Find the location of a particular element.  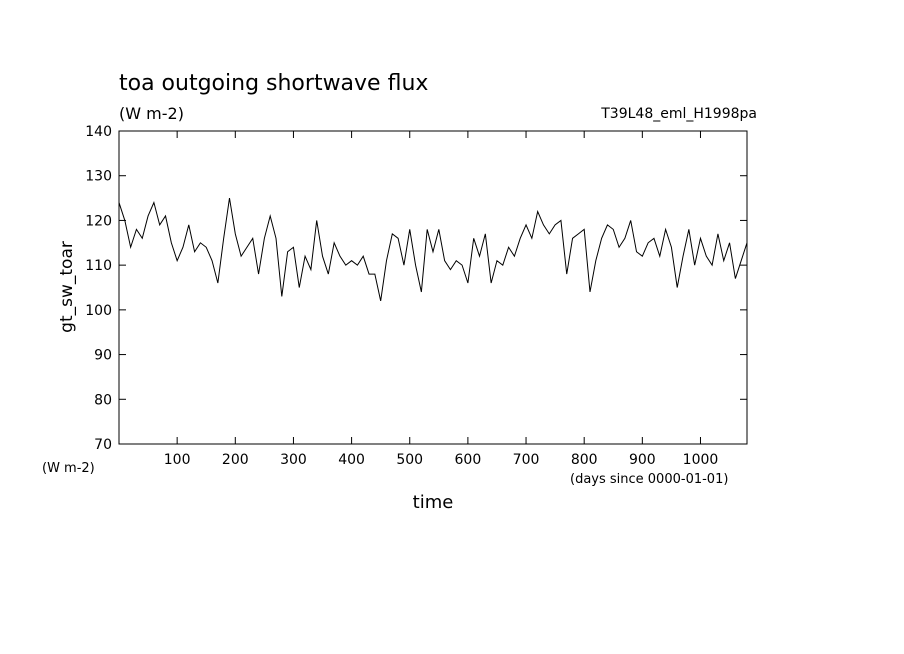

x-axis-label: time is located at coordinates (433, 502).